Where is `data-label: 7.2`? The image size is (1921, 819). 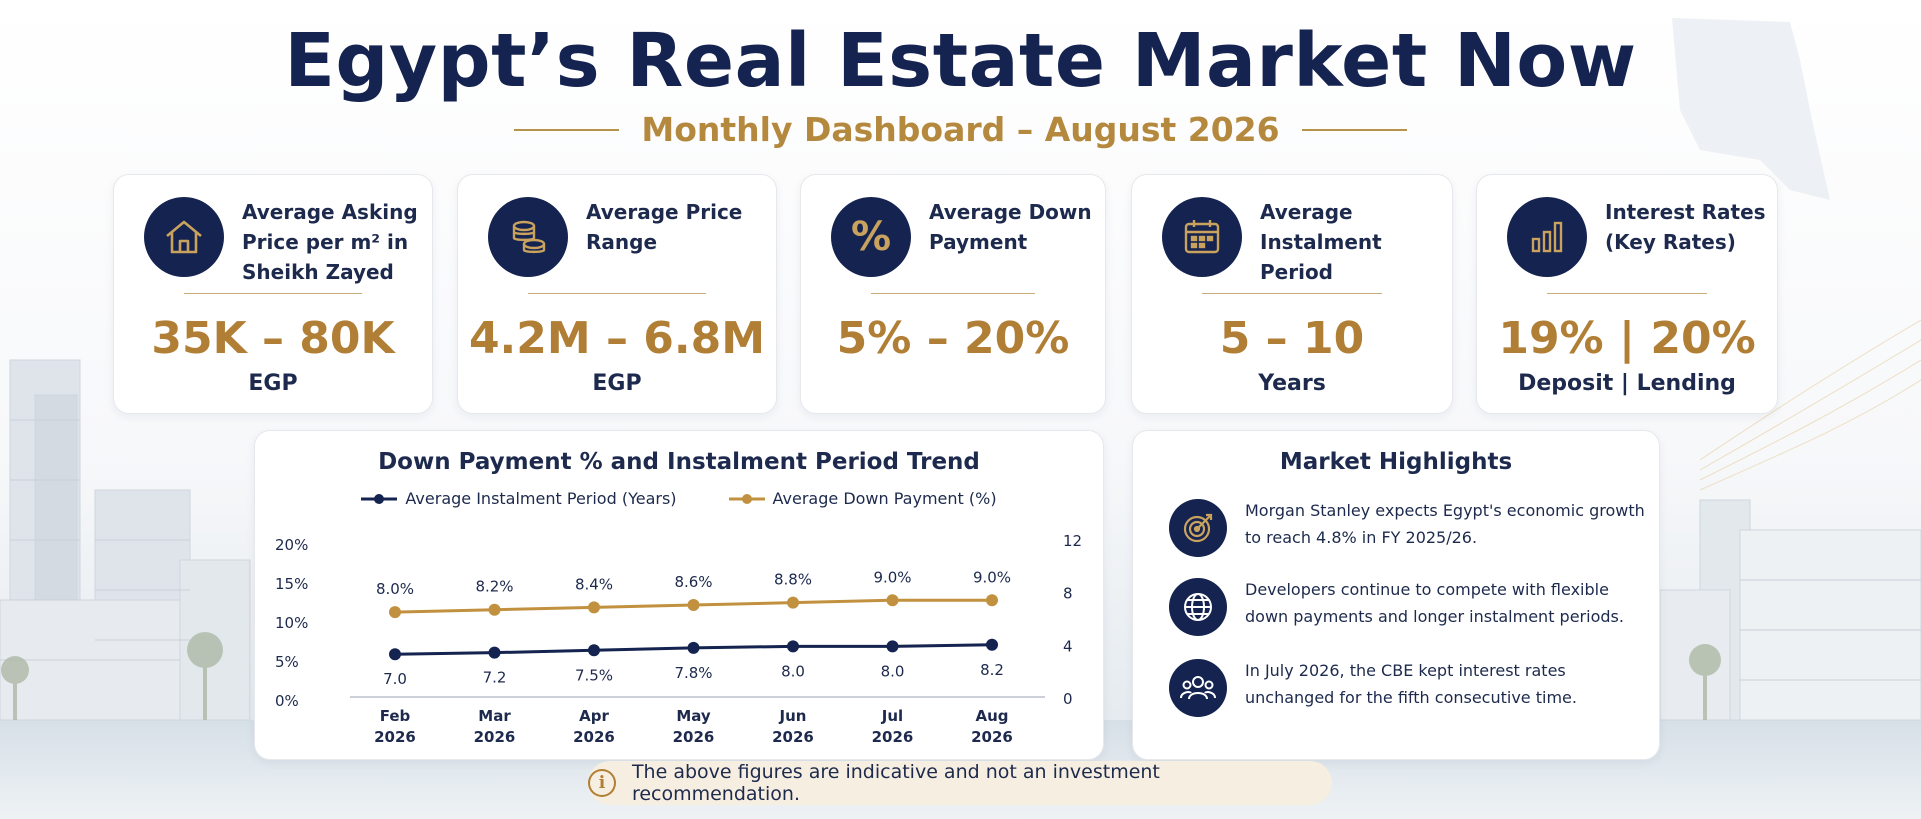
data-label: 7.2 is located at coordinates (495, 678).